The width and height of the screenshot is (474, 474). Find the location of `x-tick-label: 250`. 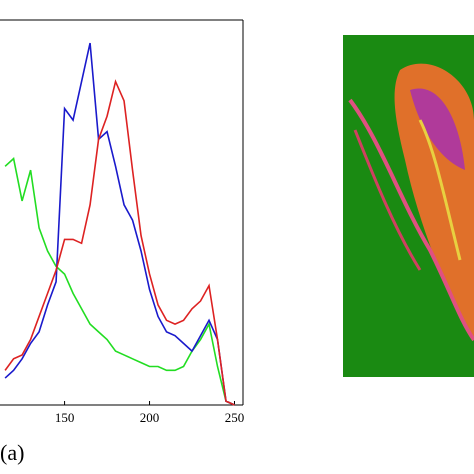

x-tick-label: 250 is located at coordinates (235, 417).